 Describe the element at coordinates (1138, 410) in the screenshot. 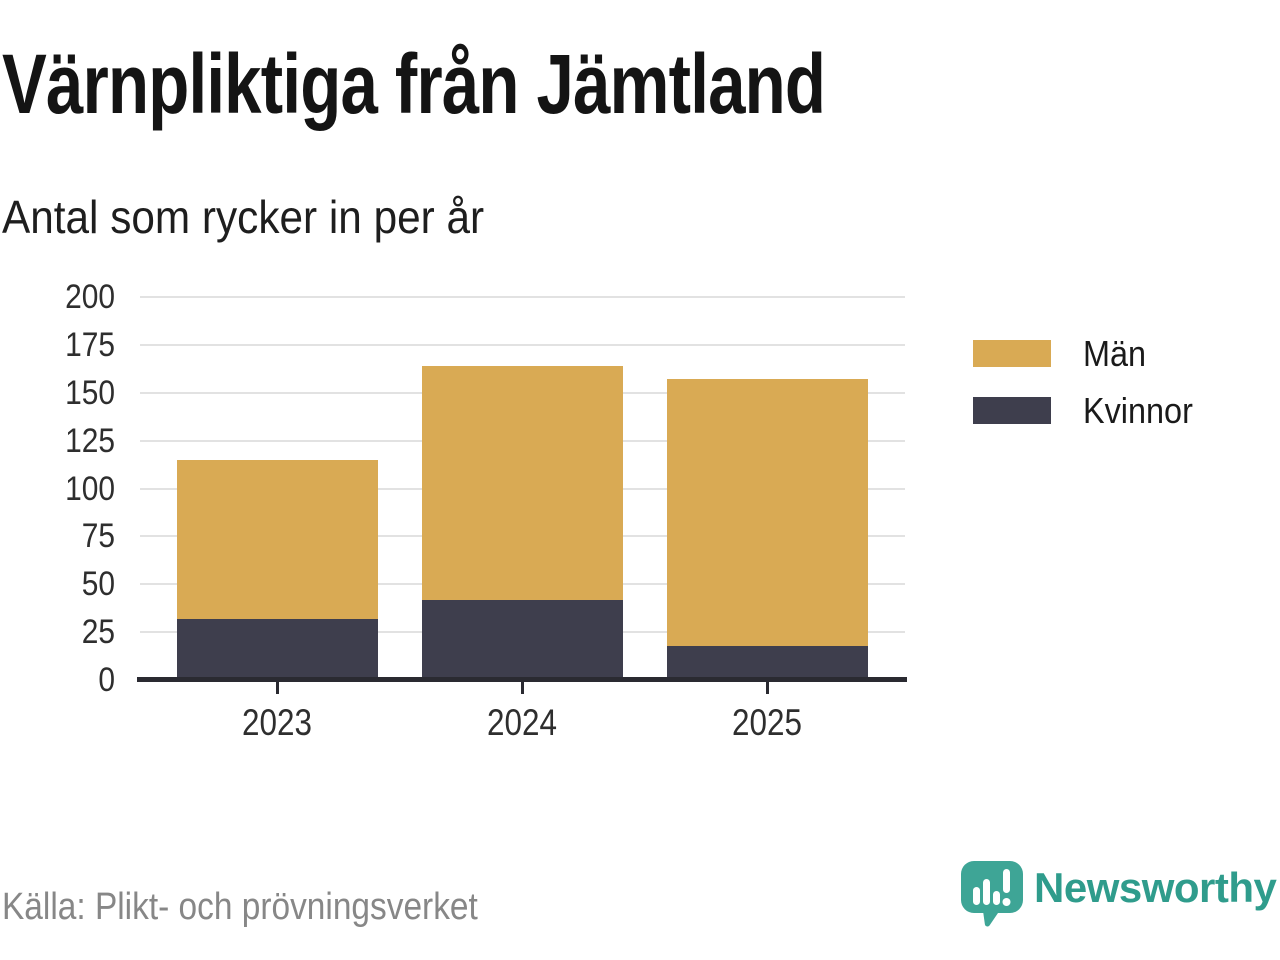

I see `legend-label-kvinnor: Kvinnor` at that location.